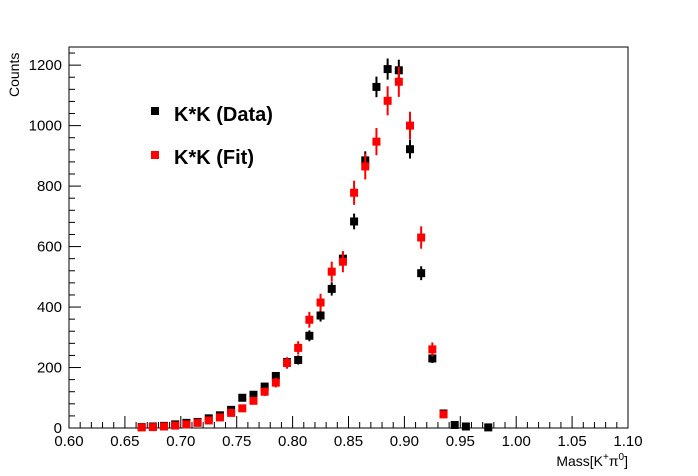 The image size is (698, 476). I want to click on x-tick-label: 0.65, so click(124, 441).